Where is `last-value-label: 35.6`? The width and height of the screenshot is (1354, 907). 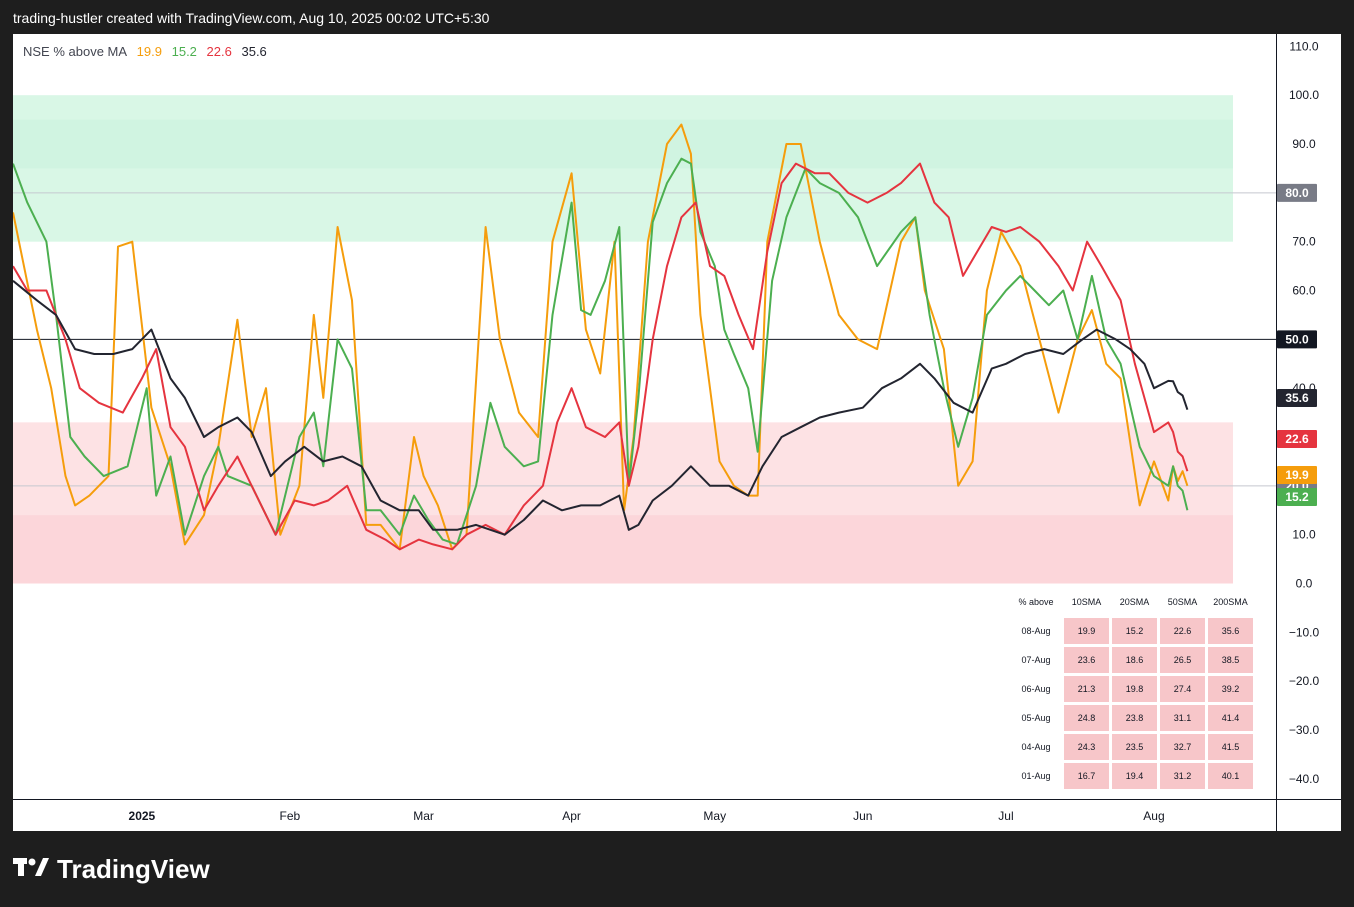
last-value-label: 35.6 is located at coordinates (1297, 398).